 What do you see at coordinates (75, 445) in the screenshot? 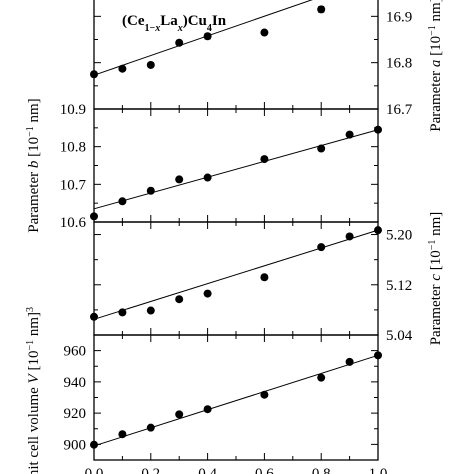
I see `y-tick-label: 900` at bounding box center [75, 445].